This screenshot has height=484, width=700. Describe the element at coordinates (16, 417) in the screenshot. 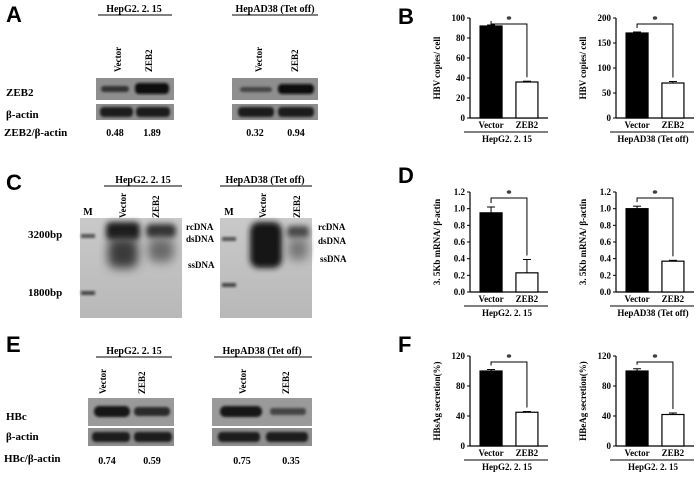

I see `panel-e-row-hbc: HBc` at that location.